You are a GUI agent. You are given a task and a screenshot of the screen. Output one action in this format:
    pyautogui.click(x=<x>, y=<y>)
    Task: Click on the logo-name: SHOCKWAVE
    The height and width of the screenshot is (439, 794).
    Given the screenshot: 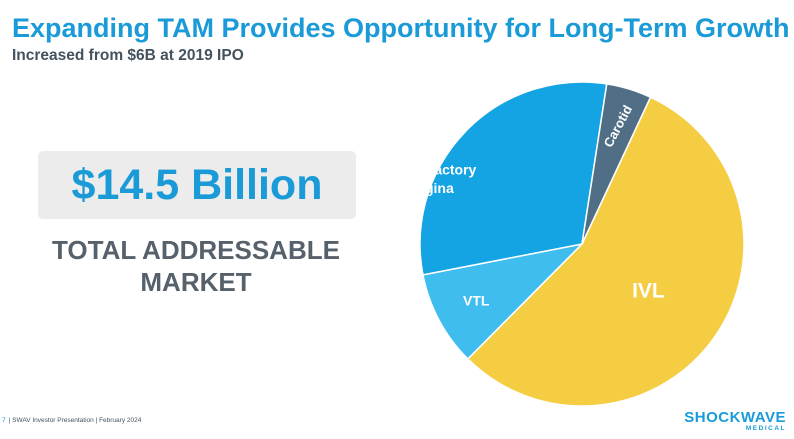 What is the action you would take?
    pyautogui.click(x=735, y=417)
    